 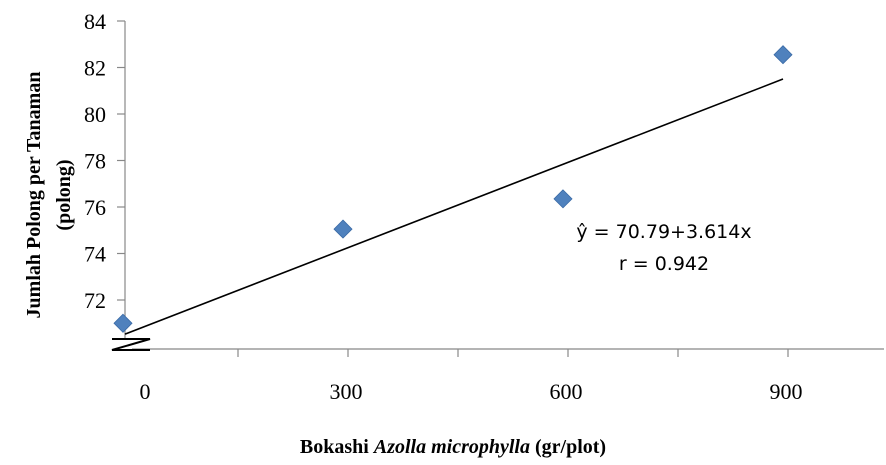 I want to click on y-ticks: 72 74 76 78 80 82 84, so click(x=104, y=161).